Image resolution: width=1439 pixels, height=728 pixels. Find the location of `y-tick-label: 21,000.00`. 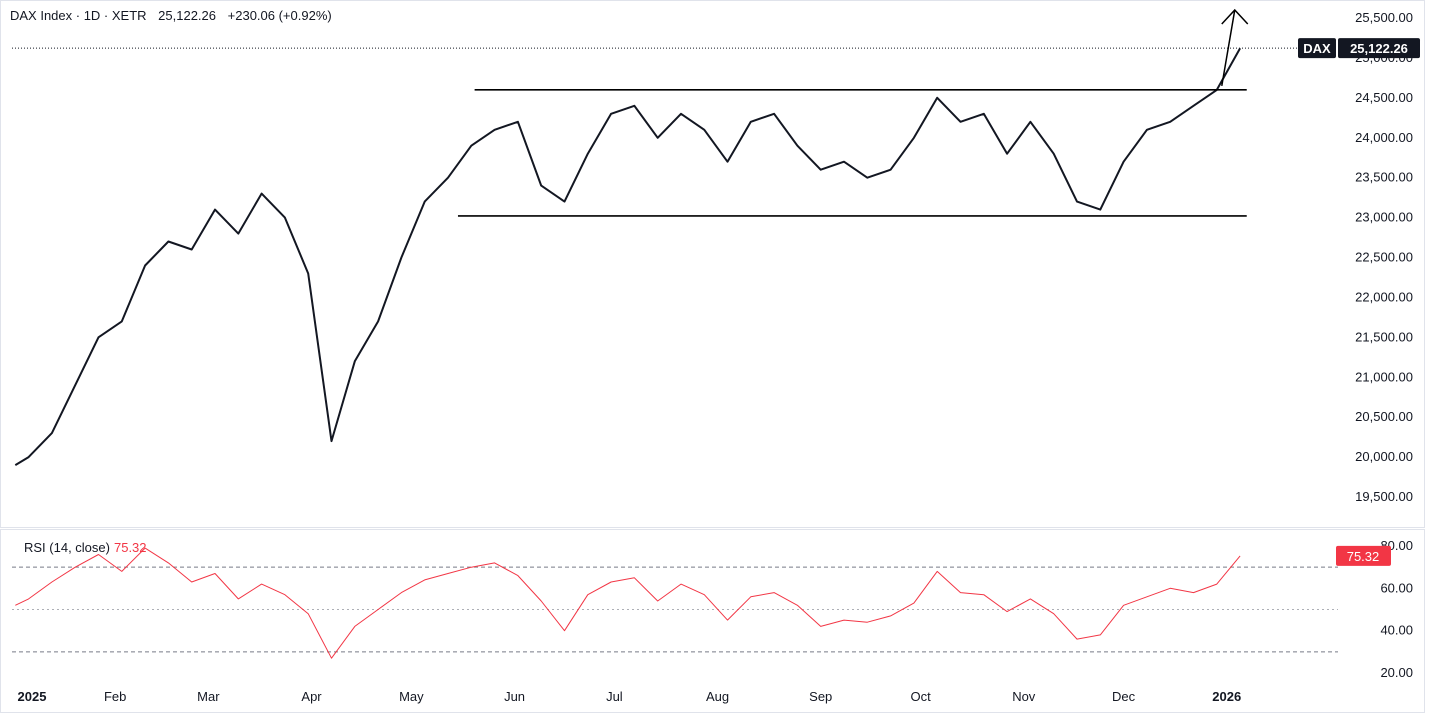

y-tick-label: 21,000.00 is located at coordinates (1384, 376).